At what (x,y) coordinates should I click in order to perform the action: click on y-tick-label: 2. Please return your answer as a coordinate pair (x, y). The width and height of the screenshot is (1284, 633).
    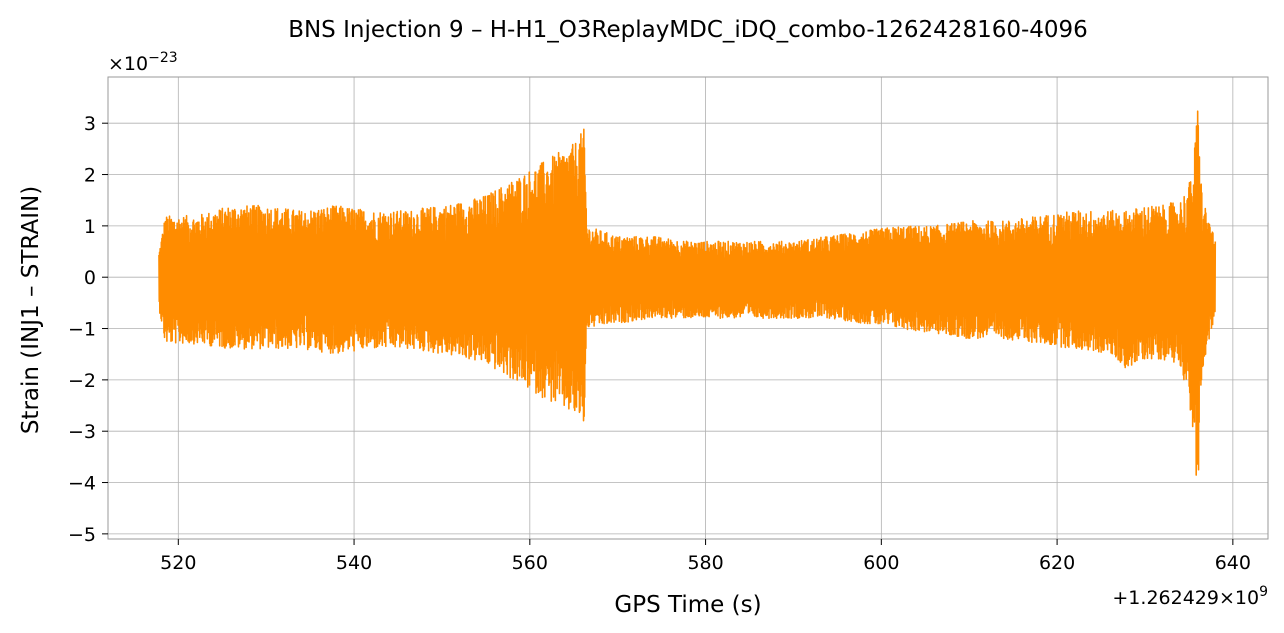
    Looking at the image, I should click on (90, 176).